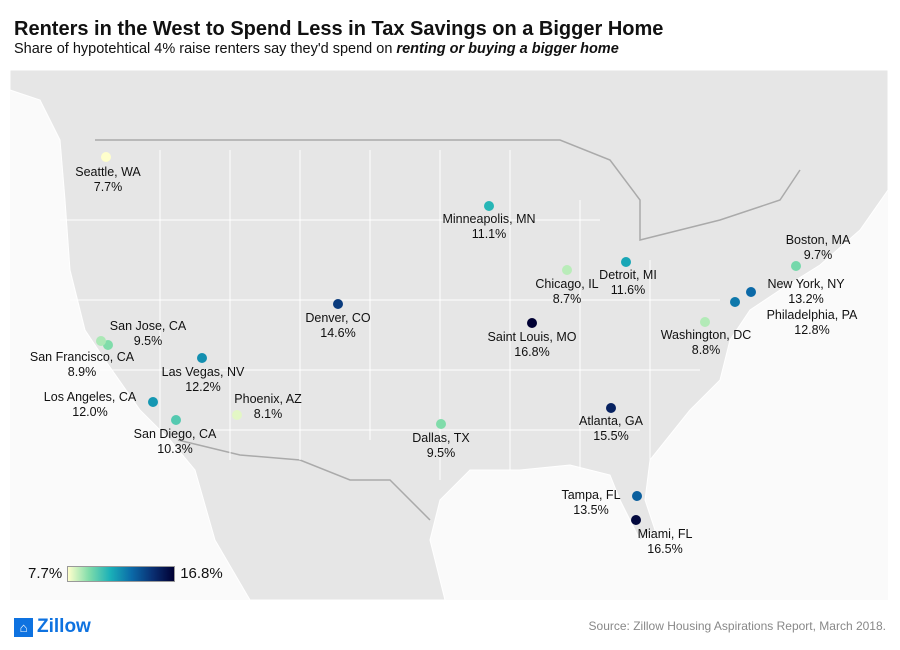  What do you see at coordinates (489, 219) in the screenshot?
I see `city-name: Minneapolis, MN` at bounding box center [489, 219].